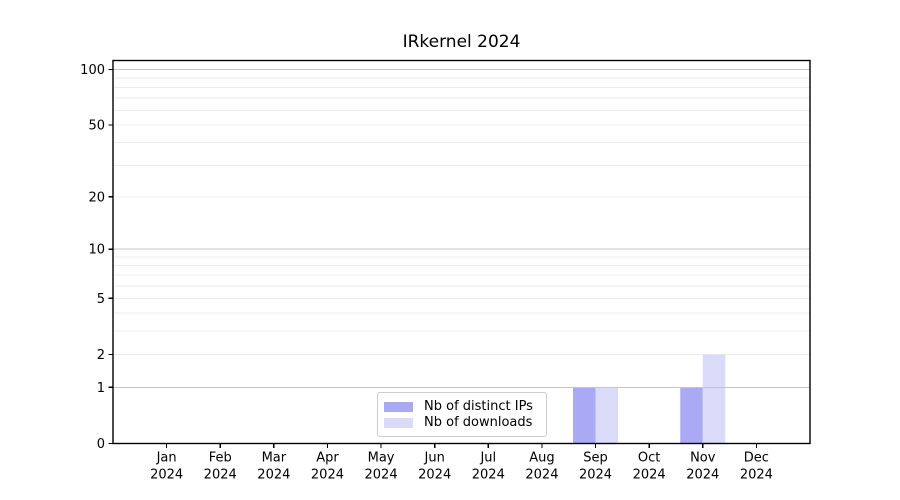  I want to click on legend-swatch-downloads, so click(398, 422).